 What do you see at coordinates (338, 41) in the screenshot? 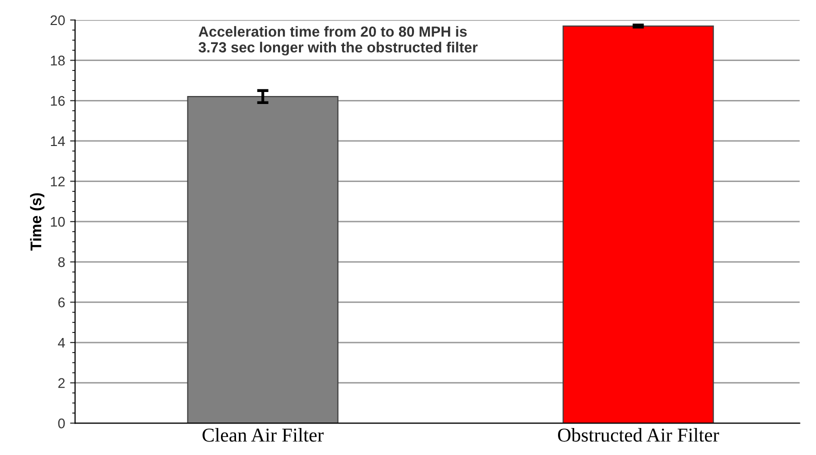
I see `annotation: Acceleration time from 20 to 80 MPH is 3.73 sec longer with the obstructed filter` at bounding box center [338, 41].